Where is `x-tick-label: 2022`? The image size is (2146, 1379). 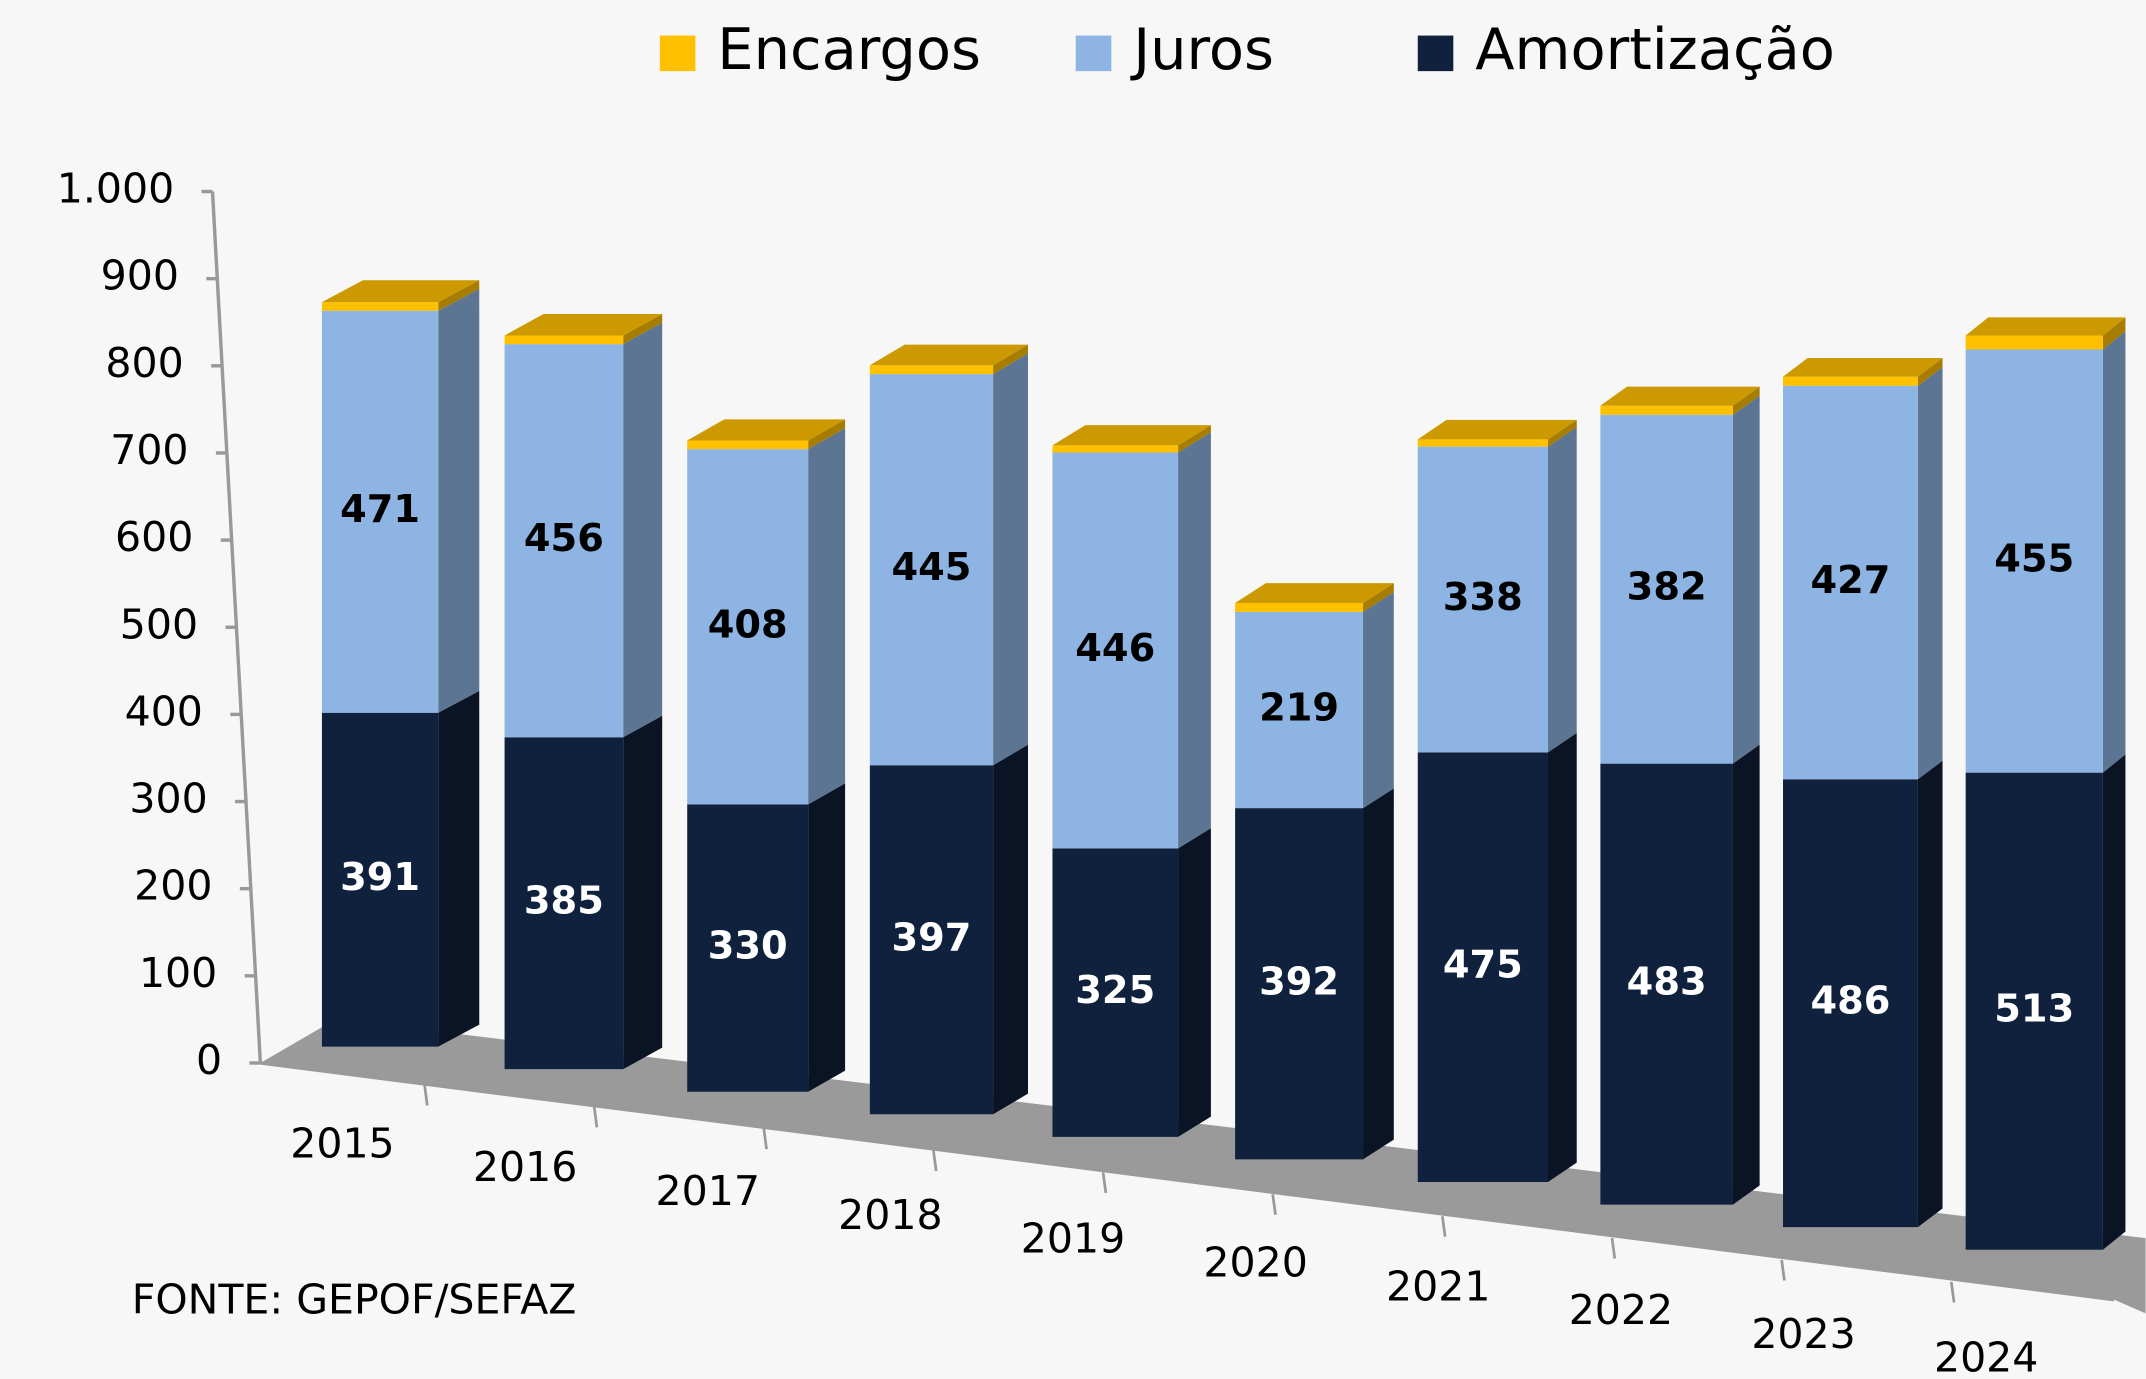
x-tick-label: 2022 is located at coordinates (1621, 1310).